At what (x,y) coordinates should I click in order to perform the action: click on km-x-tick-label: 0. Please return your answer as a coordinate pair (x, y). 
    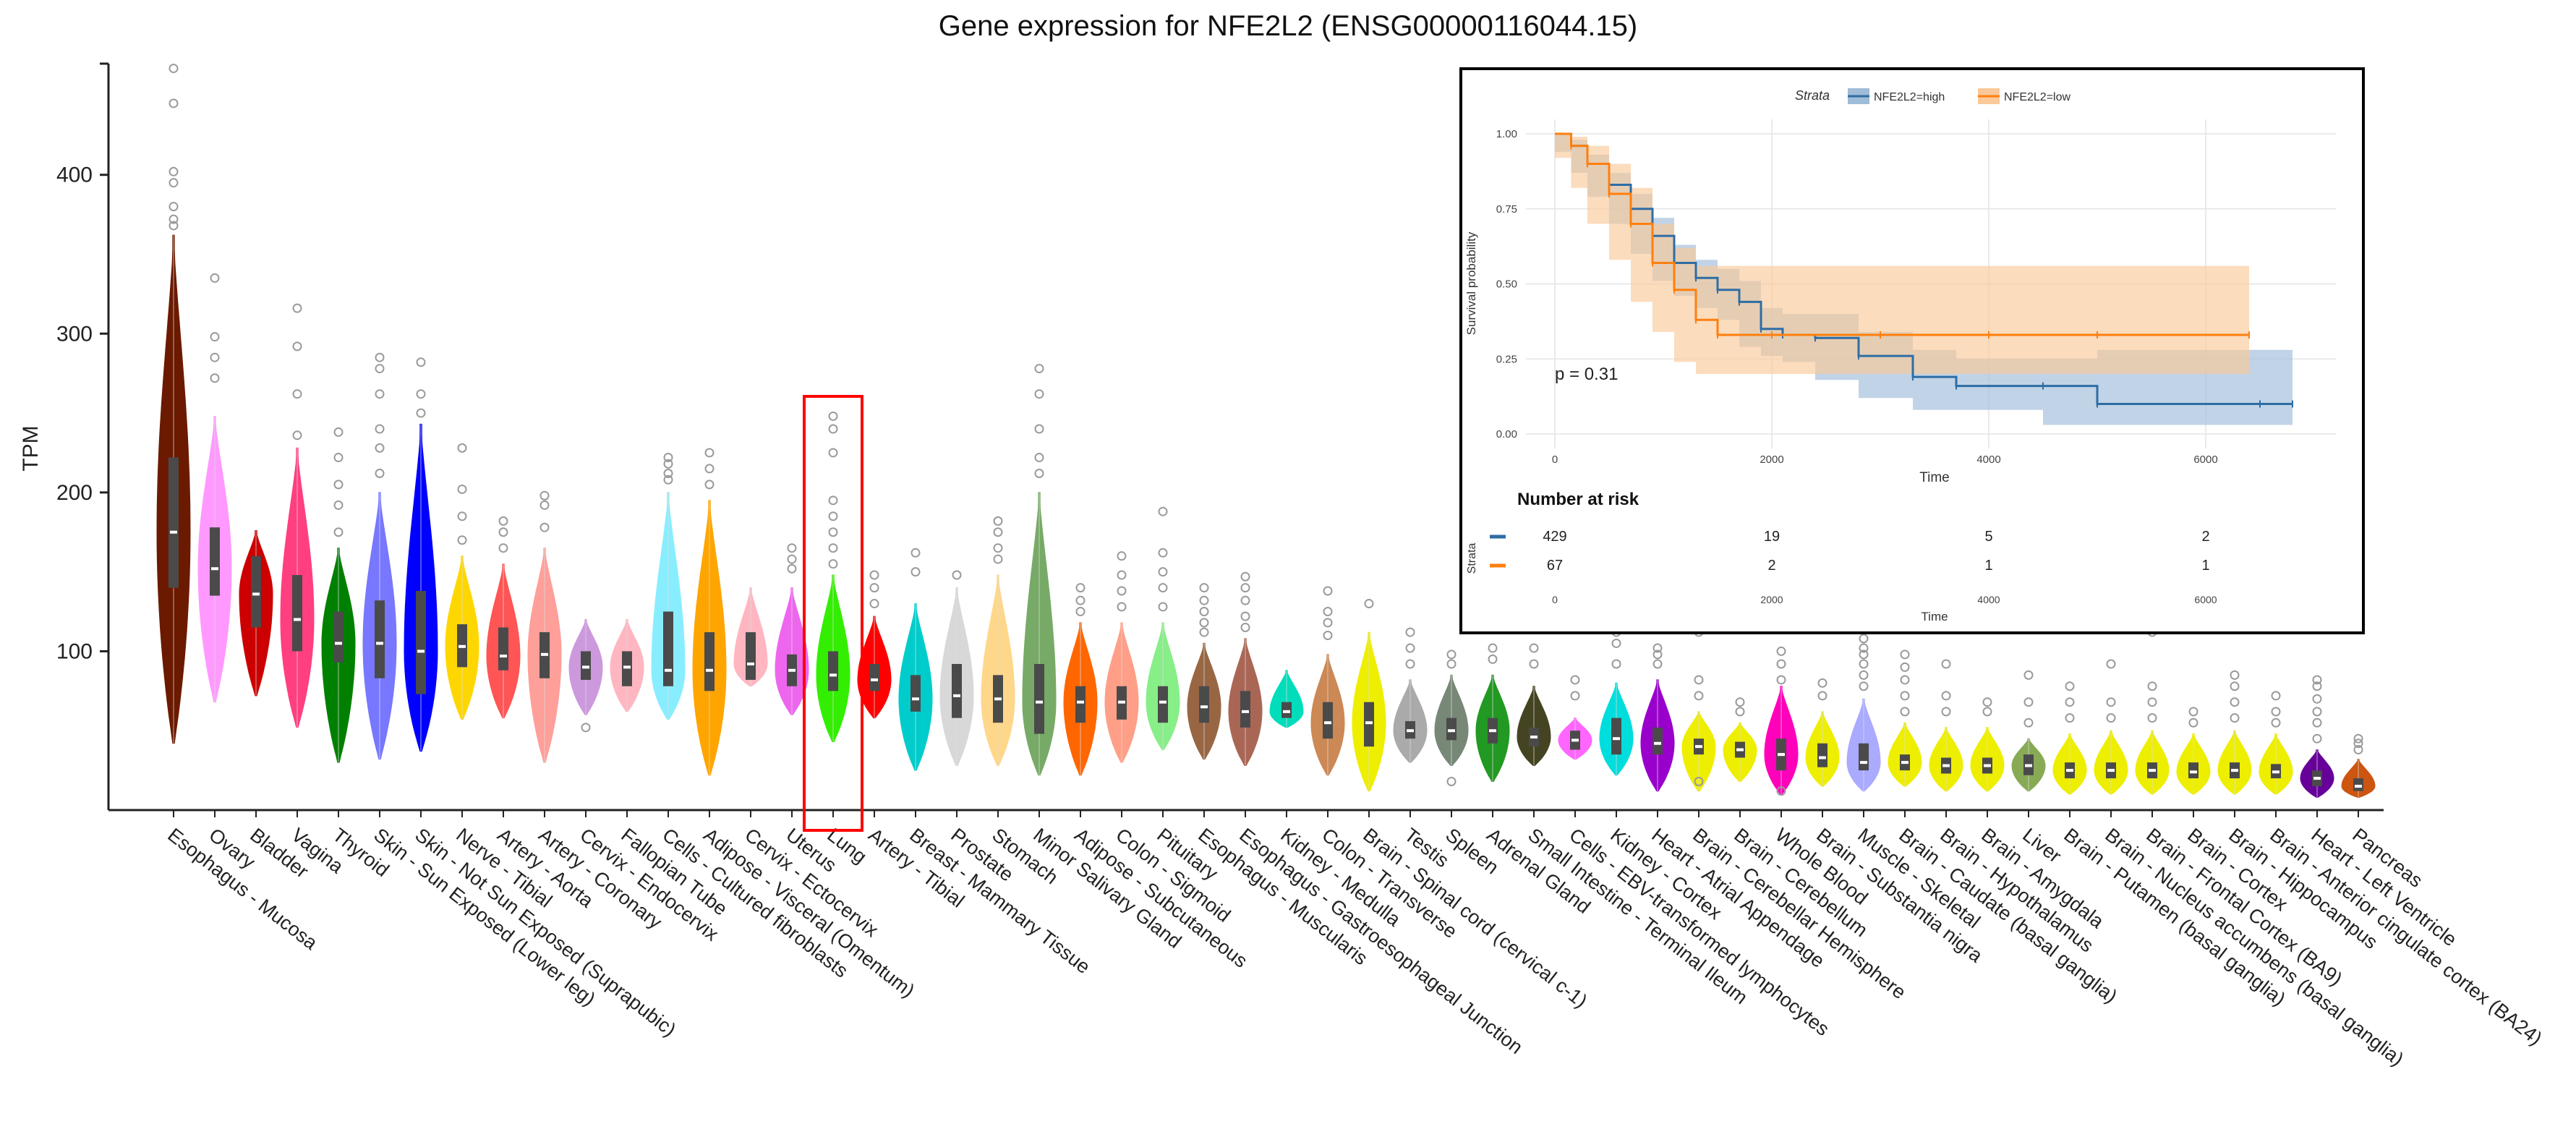
    Looking at the image, I should click on (1555, 459).